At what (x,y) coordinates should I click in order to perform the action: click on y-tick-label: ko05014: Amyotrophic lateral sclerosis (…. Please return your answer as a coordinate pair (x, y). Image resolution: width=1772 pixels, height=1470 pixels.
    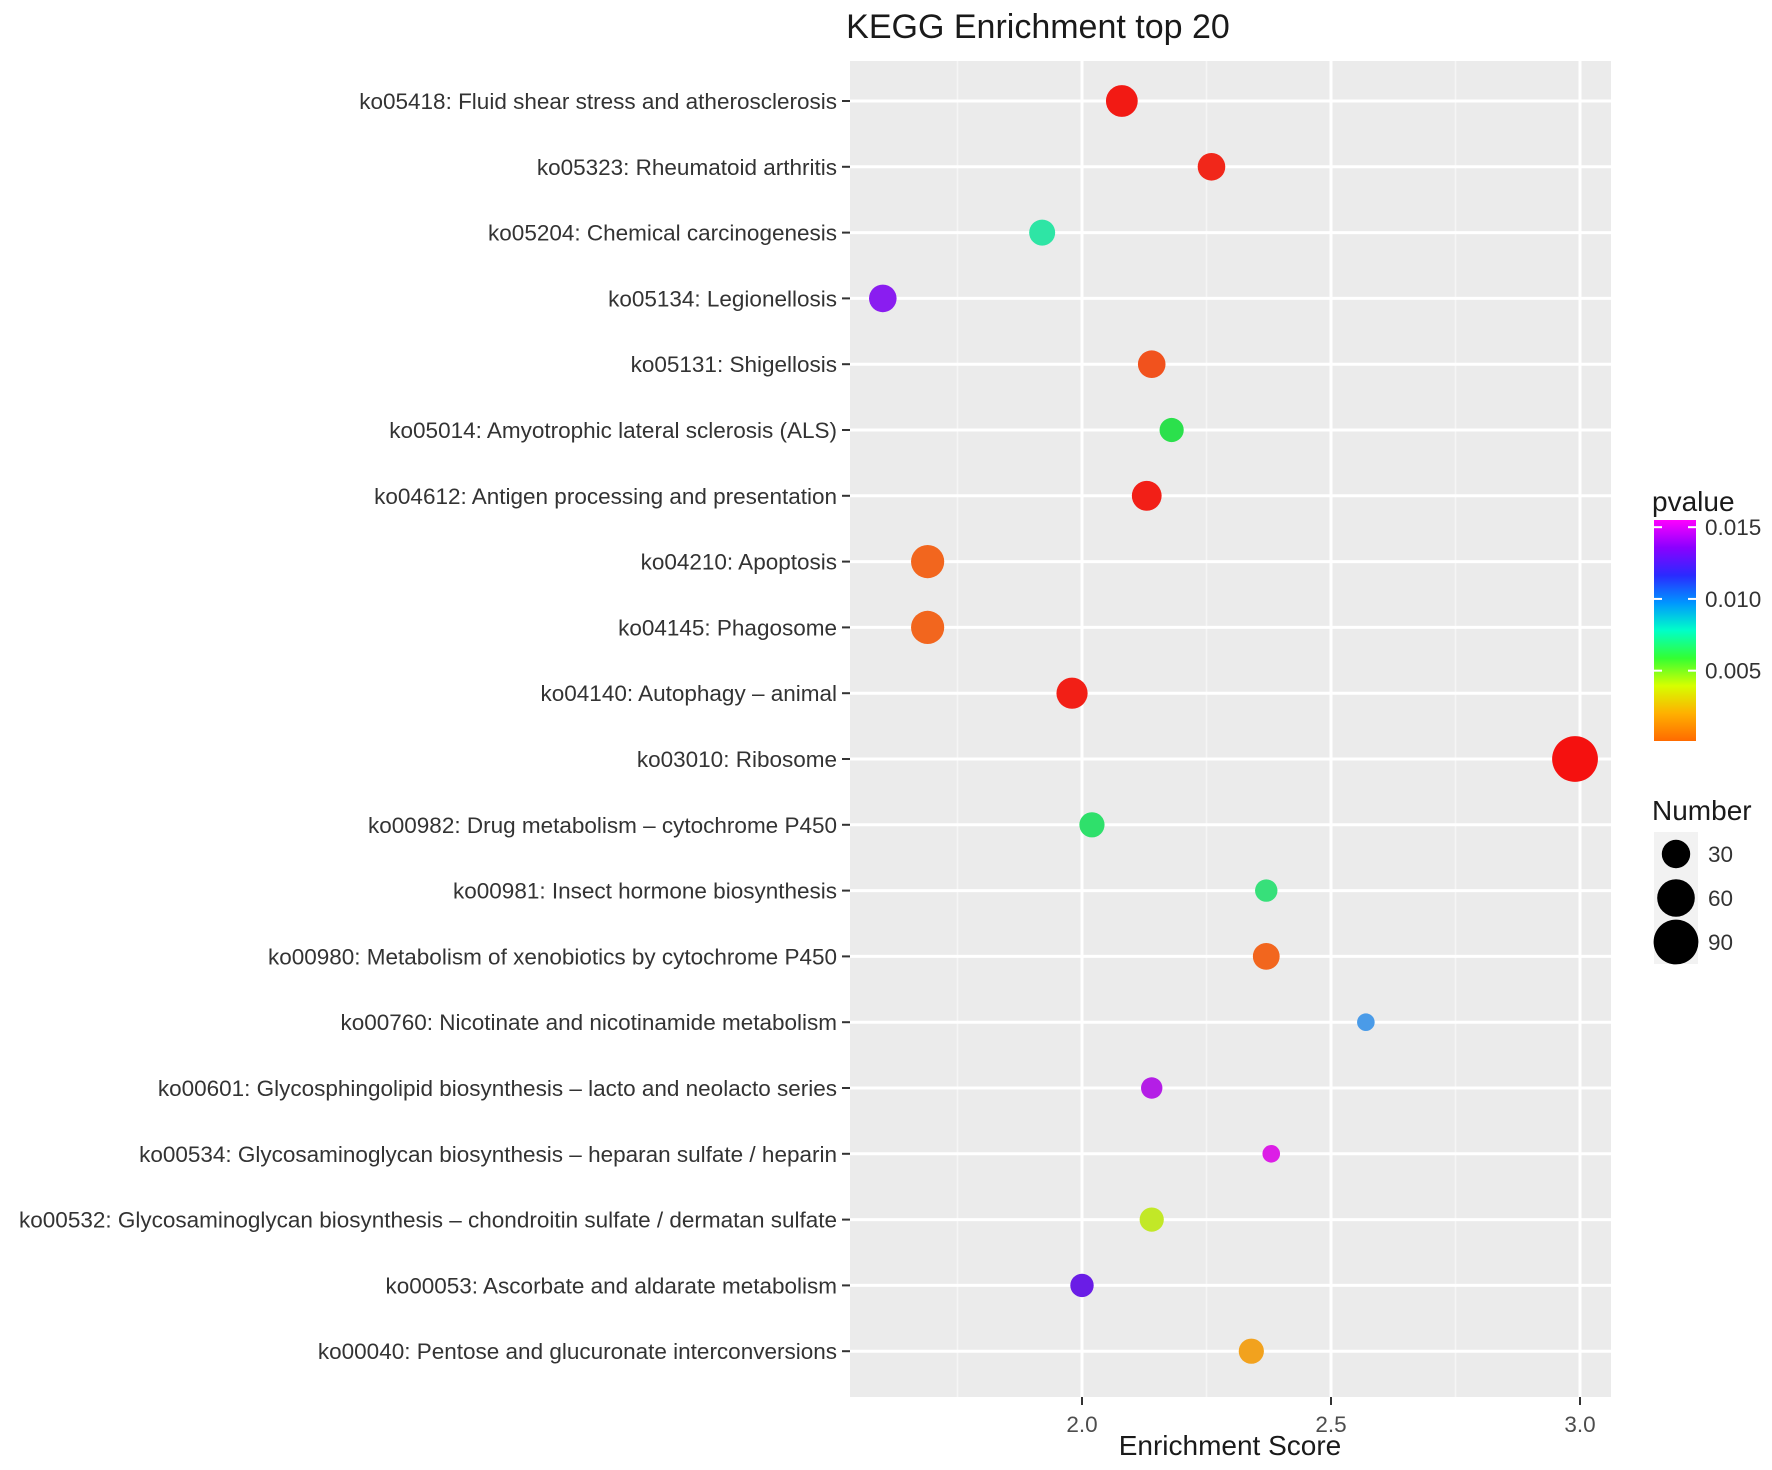
    Looking at the image, I should click on (613, 430).